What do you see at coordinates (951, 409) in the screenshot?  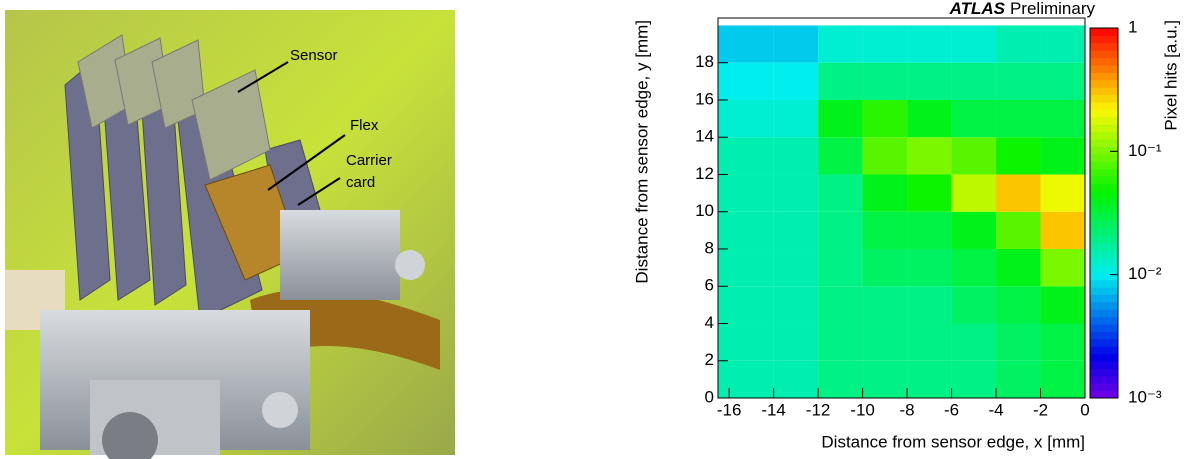 I see `x-tick-label: -6` at bounding box center [951, 409].